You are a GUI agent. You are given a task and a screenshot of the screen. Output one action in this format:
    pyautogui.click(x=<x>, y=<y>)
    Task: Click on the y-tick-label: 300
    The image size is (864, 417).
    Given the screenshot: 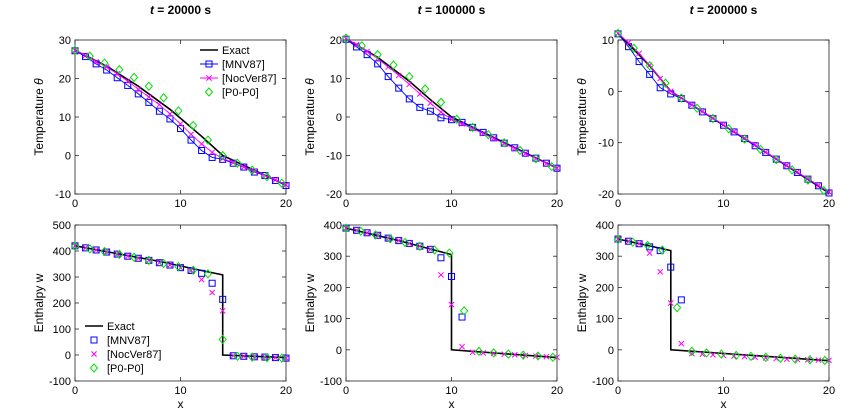 What is the action you would take?
    pyautogui.click(x=605, y=257)
    